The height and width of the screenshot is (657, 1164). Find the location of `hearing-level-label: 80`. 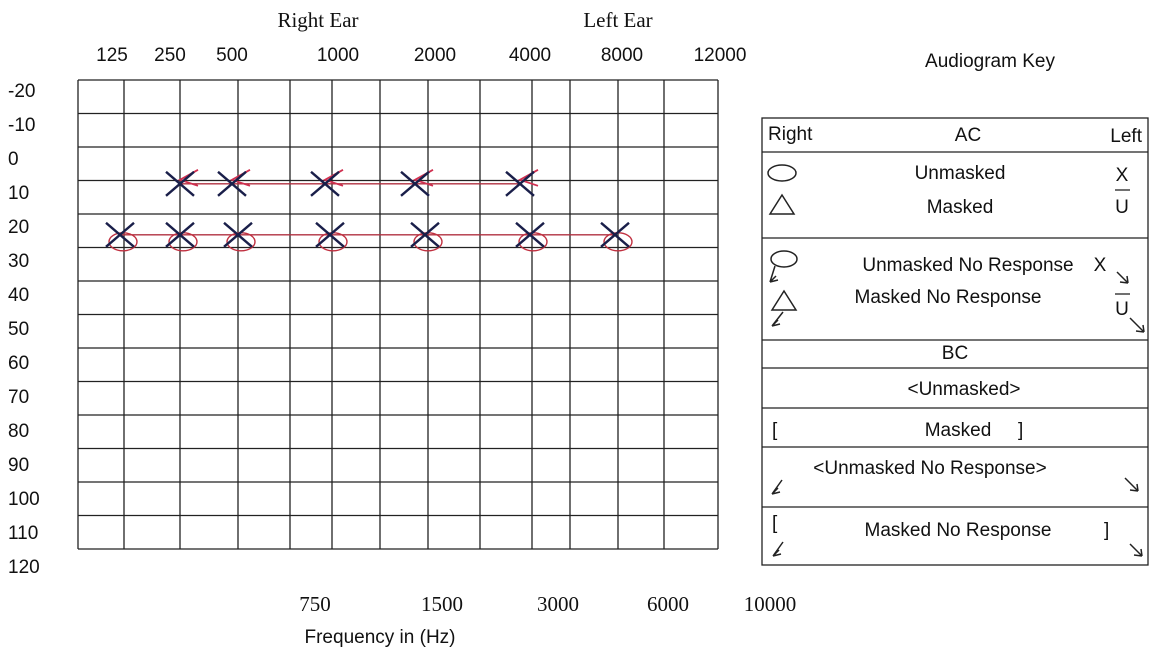

hearing-level-label: 80 is located at coordinates (18, 431).